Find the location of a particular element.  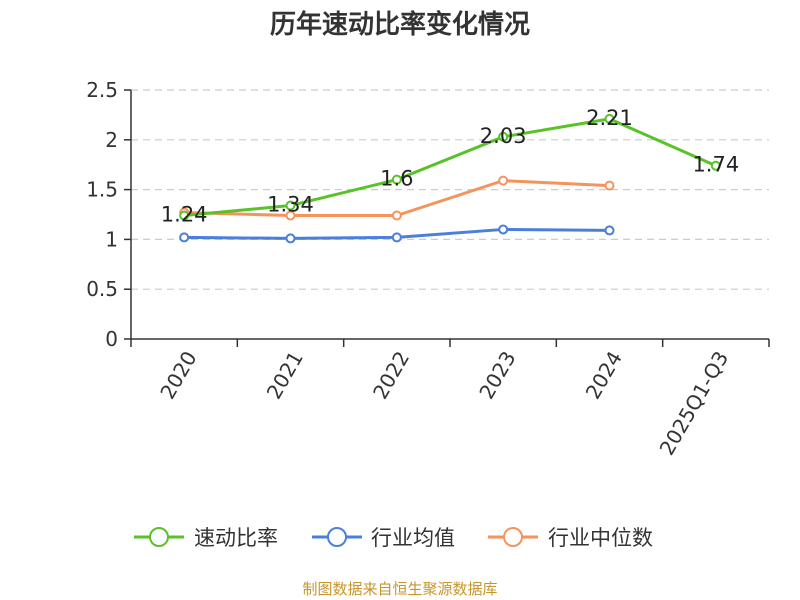

y-tick-label: 1.5 is located at coordinates (102, 190).